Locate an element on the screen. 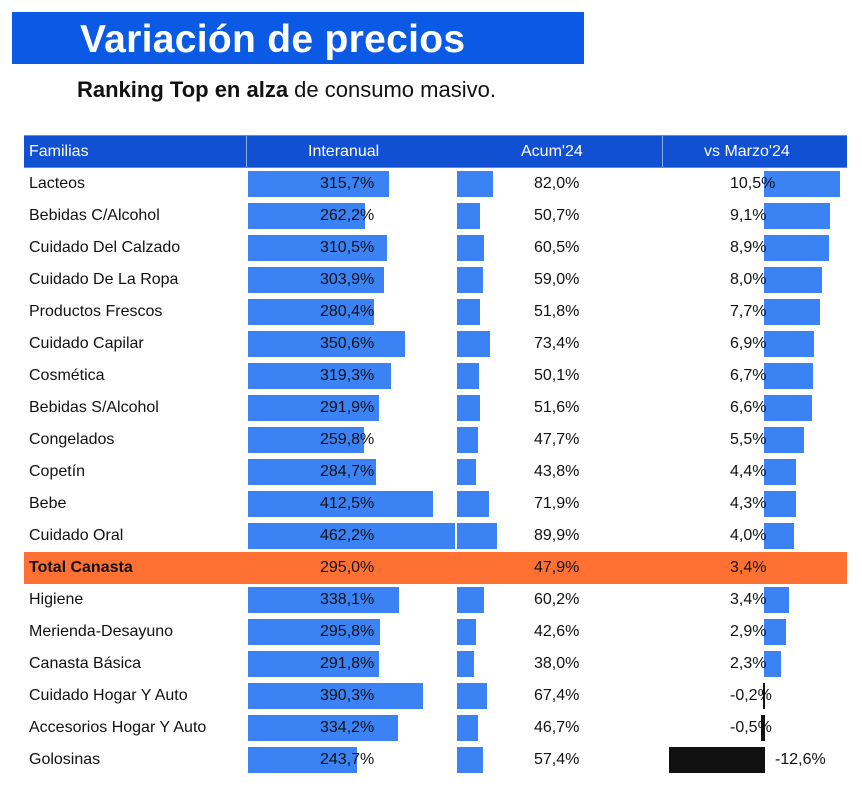  table-row: Bebidas C/Alcohol 262,2% 50,7% 9,1% is located at coordinates (435, 216).